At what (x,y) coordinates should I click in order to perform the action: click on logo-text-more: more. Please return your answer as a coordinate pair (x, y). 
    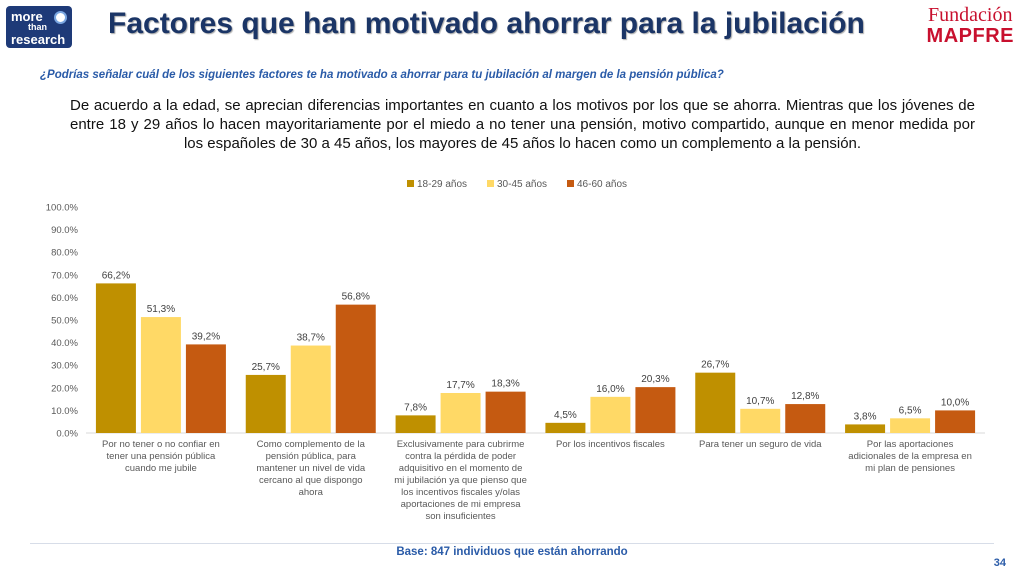
    Looking at the image, I should click on (27, 16).